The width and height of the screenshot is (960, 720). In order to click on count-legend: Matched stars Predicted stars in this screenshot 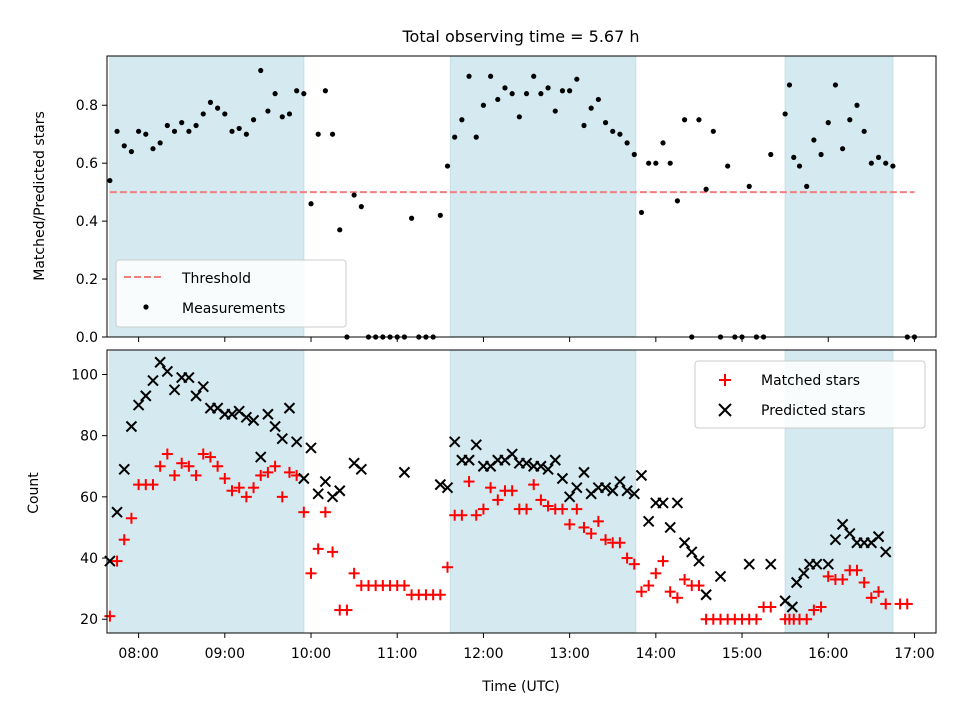, I will do `click(810, 394)`.